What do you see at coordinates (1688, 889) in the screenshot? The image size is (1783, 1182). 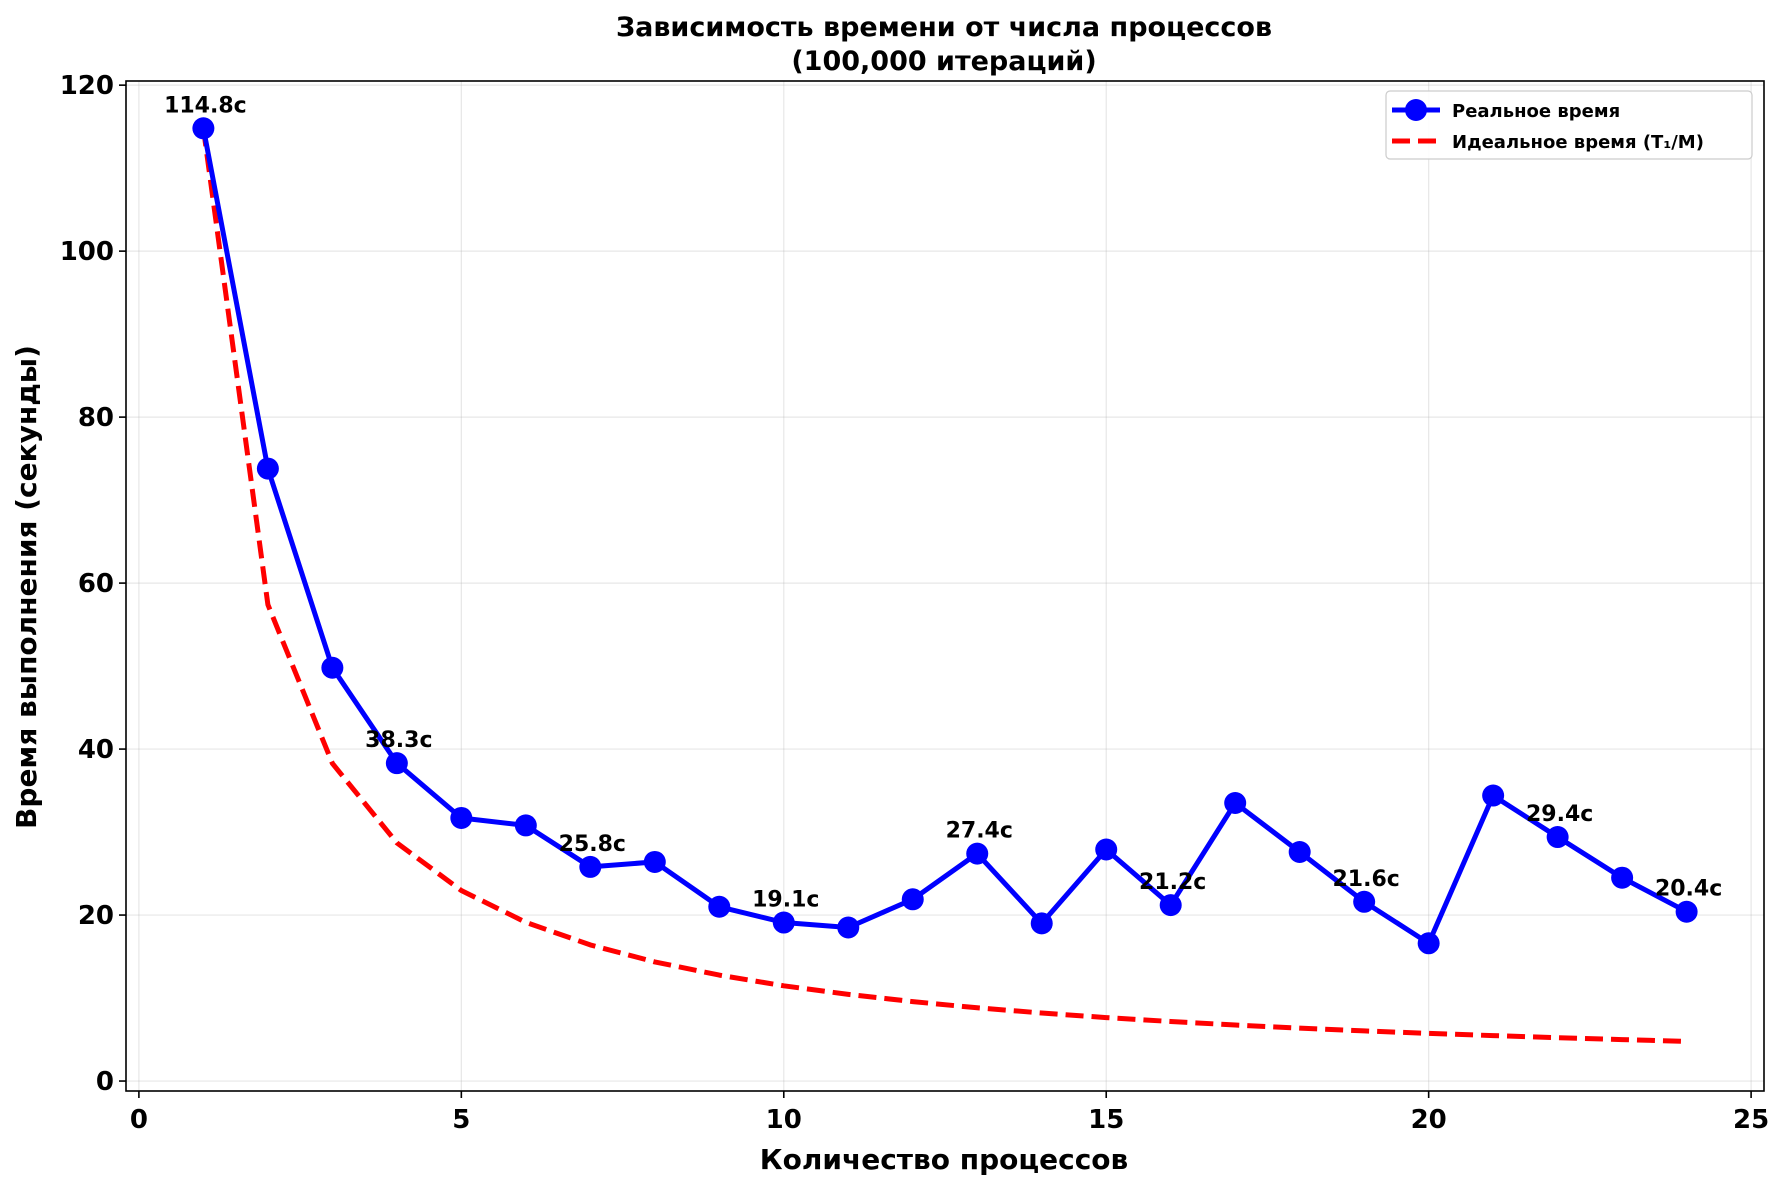 I see `data-label: 20.4с` at bounding box center [1688, 889].